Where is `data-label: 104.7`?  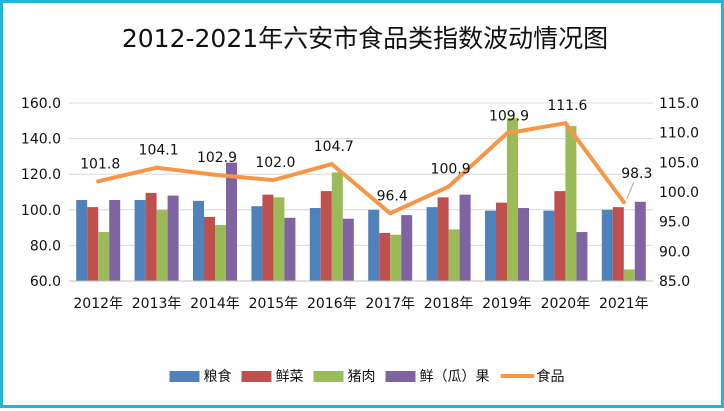 data-label: 104.7 is located at coordinates (334, 147).